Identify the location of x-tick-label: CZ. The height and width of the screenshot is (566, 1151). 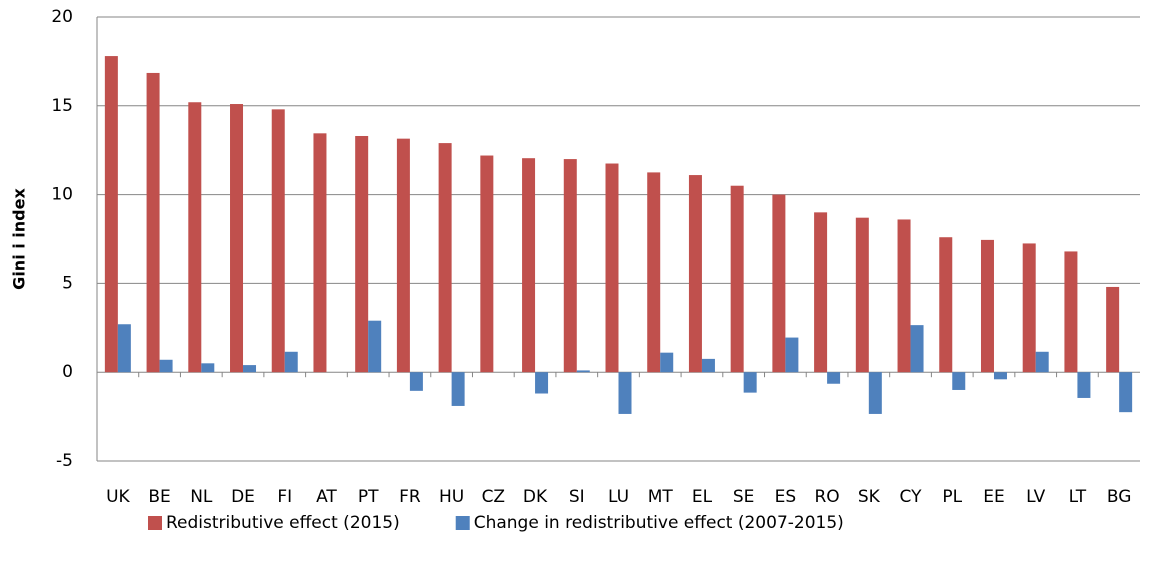
(494, 497).